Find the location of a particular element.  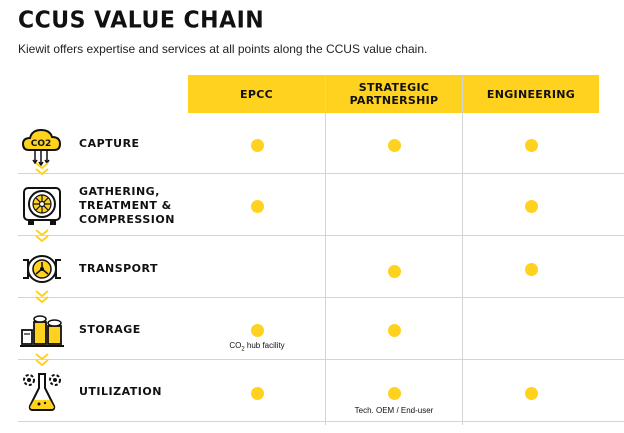

row-label-gathering-treatment-compression: GATHERING, TREATMENT & COMPRESSION is located at coordinates (127, 206).